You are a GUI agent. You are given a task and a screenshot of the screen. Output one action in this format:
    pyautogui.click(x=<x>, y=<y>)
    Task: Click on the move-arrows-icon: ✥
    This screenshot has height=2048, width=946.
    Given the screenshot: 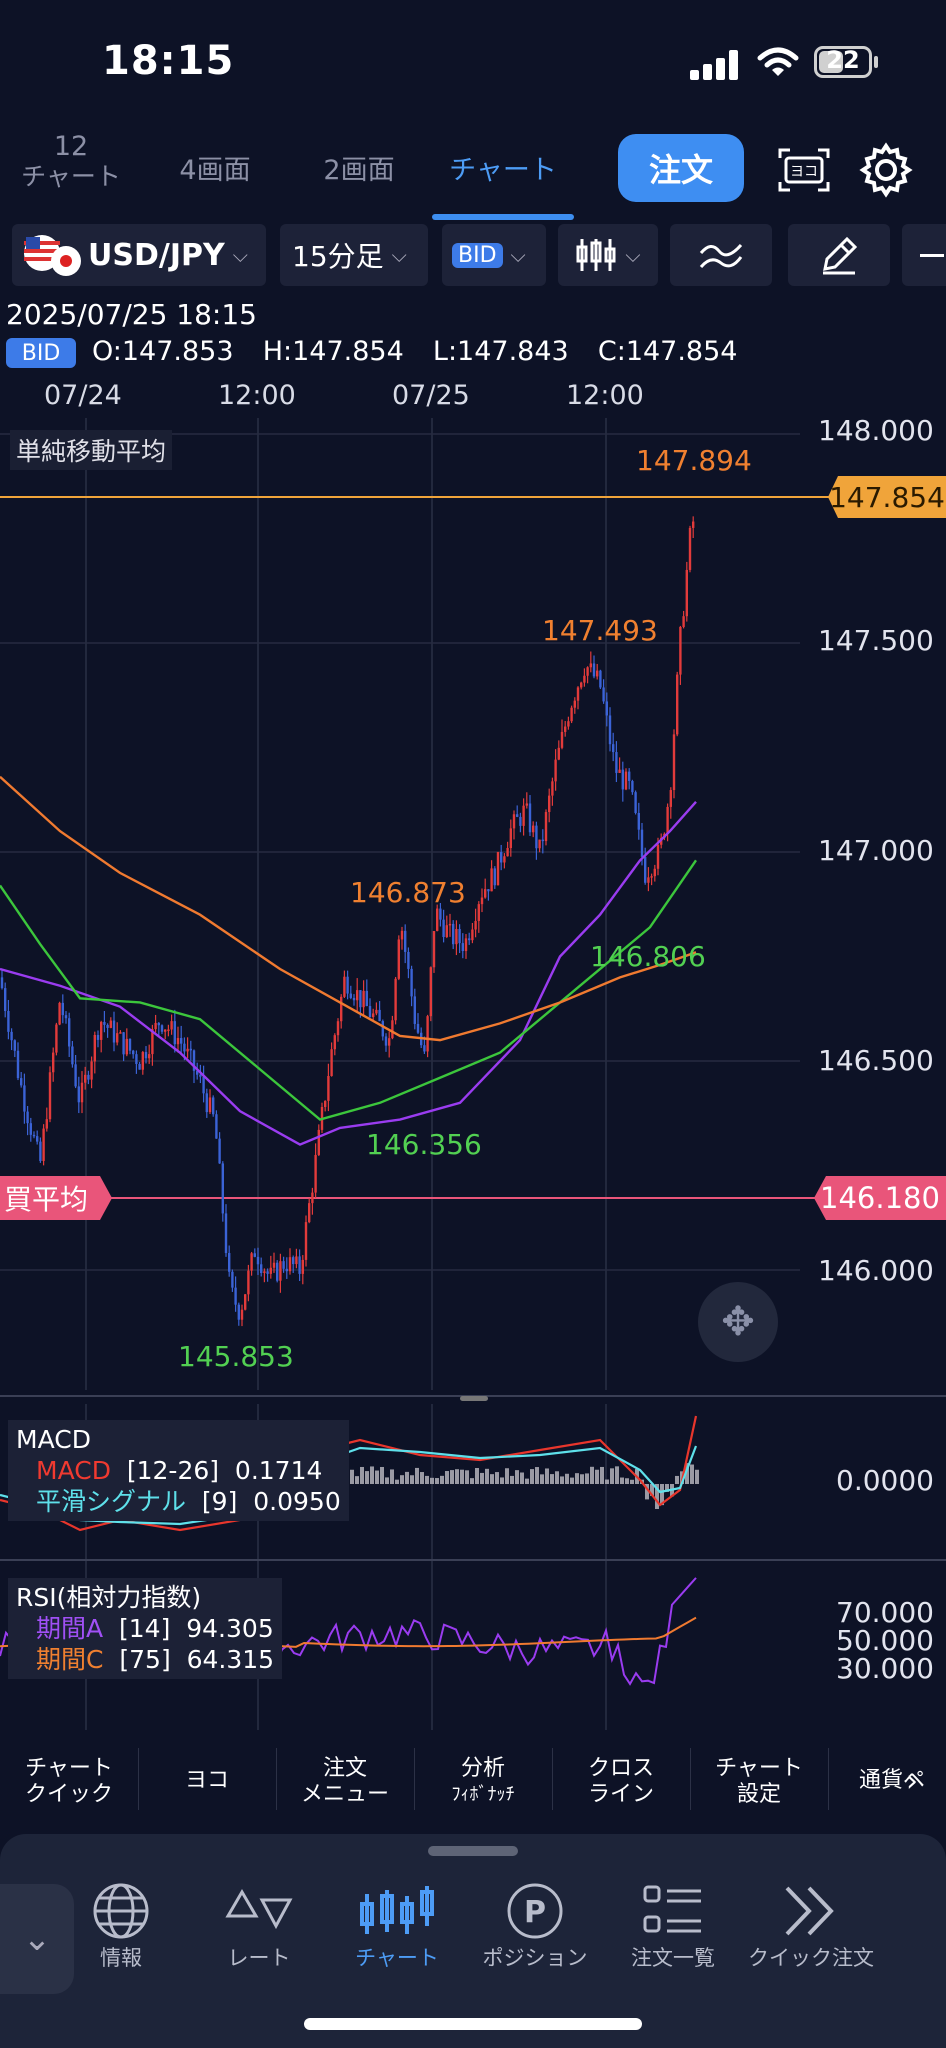 What is the action you would take?
    pyautogui.click(x=738, y=1322)
    